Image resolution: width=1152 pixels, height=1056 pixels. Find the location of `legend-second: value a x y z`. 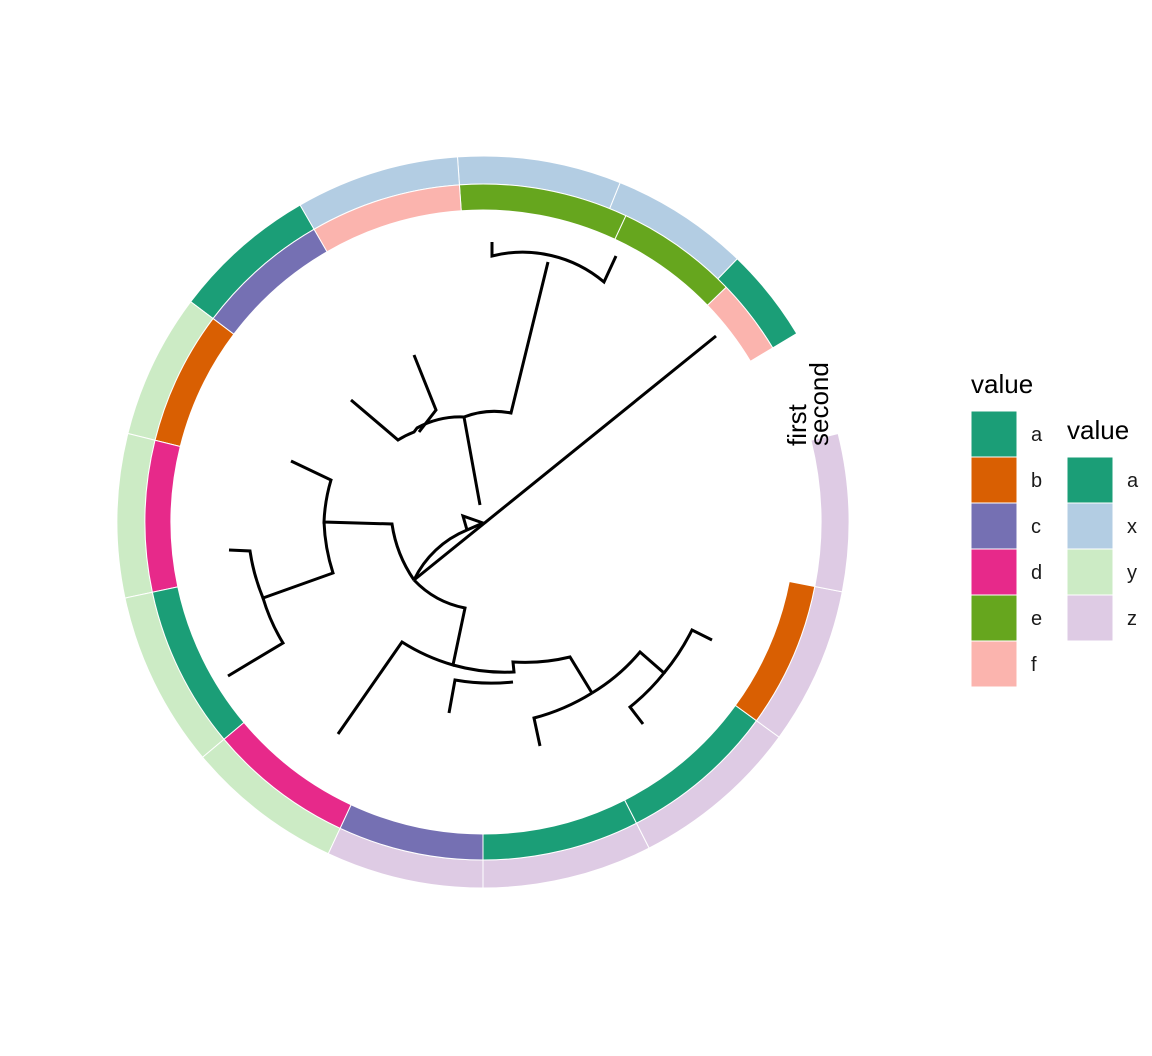

legend-second: value a x y z is located at coordinates (1102, 528).